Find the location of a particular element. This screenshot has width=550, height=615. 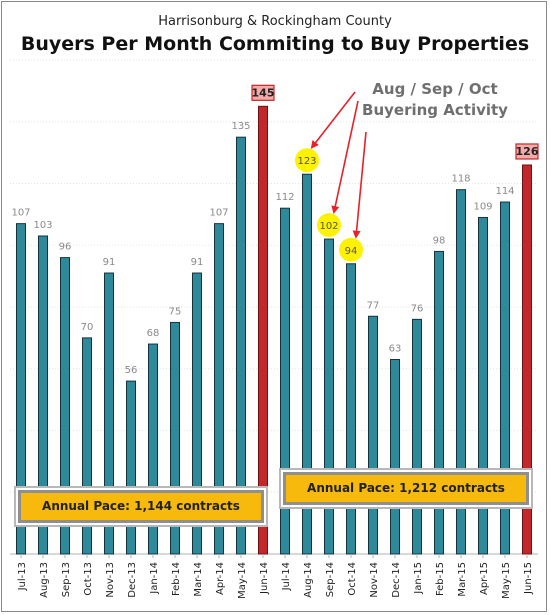

data-label: 109 is located at coordinates (482, 206).